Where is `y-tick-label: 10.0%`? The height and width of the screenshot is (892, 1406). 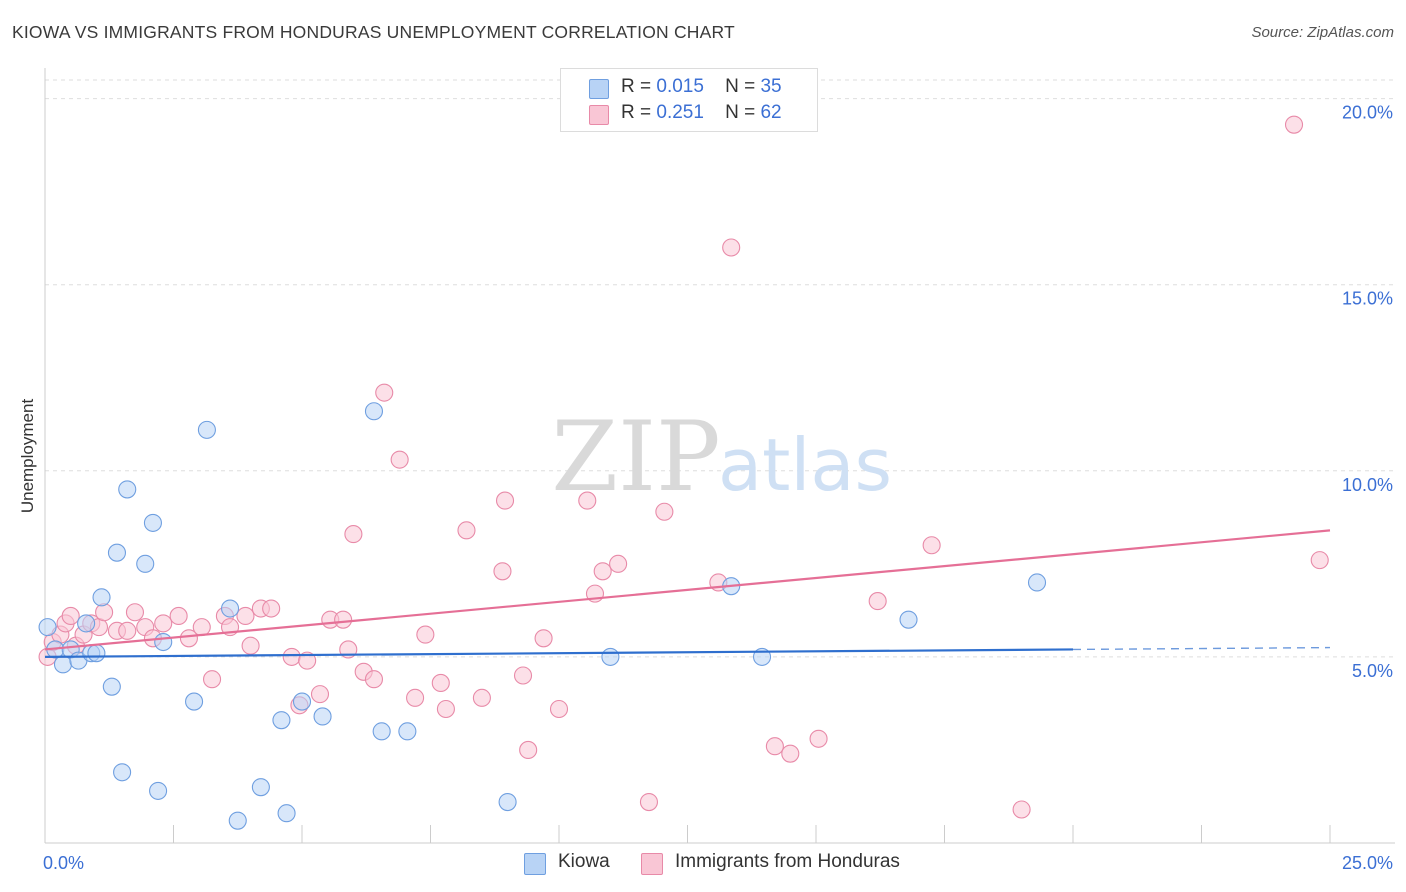 y-tick-label: 10.0% is located at coordinates (1367, 485).